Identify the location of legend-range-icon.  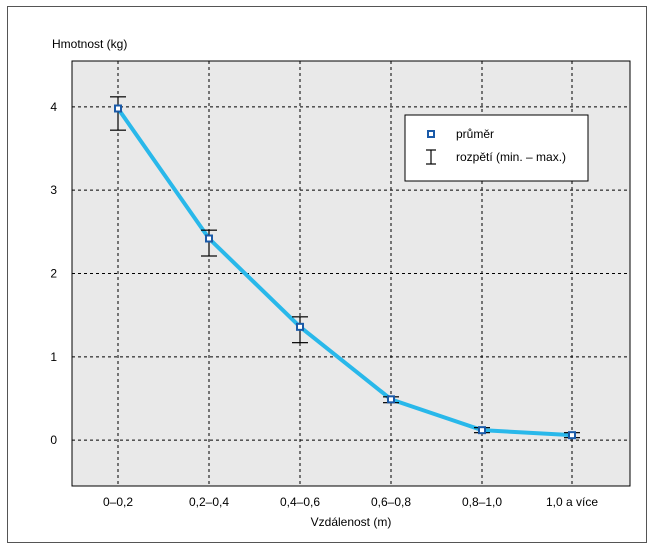
(431, 157).